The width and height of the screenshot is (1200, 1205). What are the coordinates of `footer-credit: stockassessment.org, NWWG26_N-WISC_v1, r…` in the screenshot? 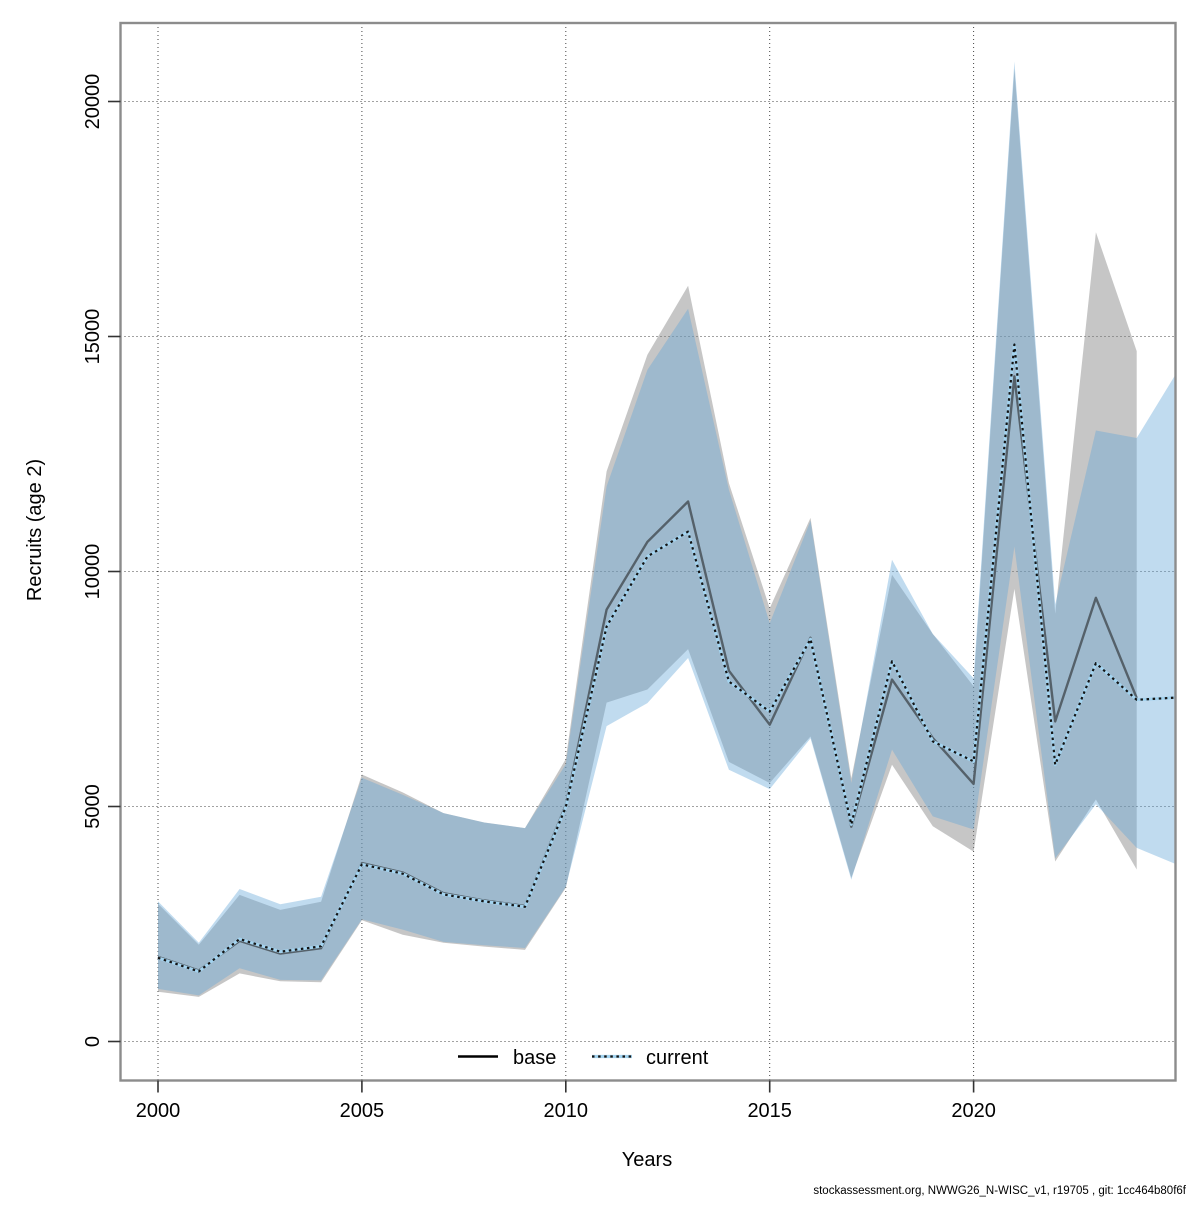 It's located at (999, 1191).